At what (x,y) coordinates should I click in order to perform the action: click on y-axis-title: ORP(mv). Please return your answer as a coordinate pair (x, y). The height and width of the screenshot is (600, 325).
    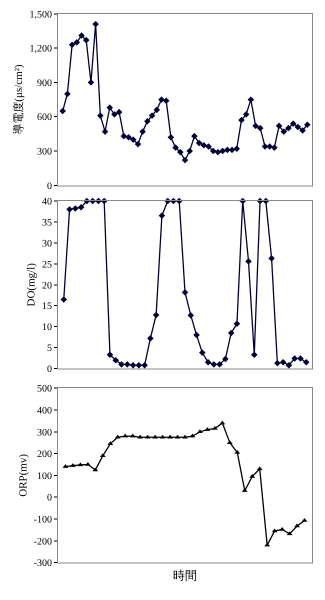
    Looking at the image, I should click on (23, 475).